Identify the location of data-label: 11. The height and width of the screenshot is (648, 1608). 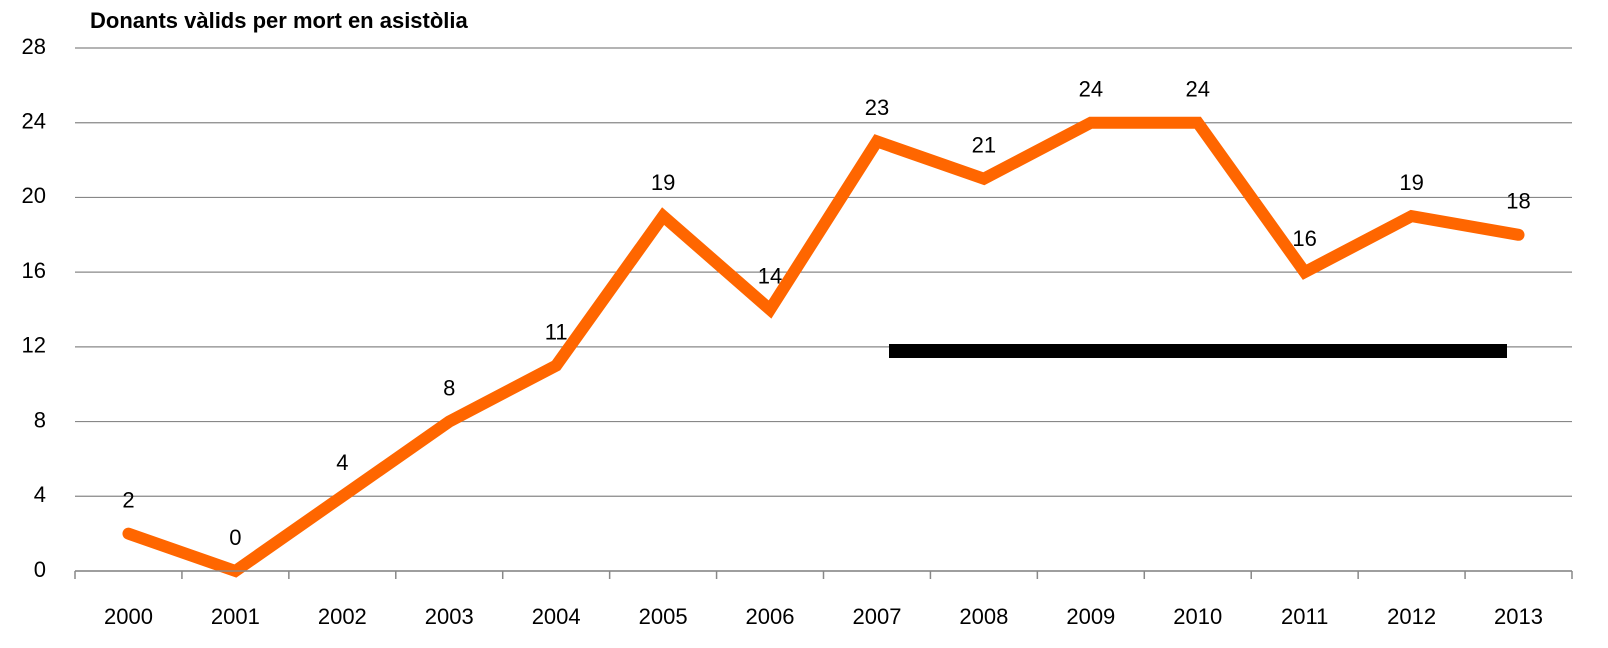
(556, 331).